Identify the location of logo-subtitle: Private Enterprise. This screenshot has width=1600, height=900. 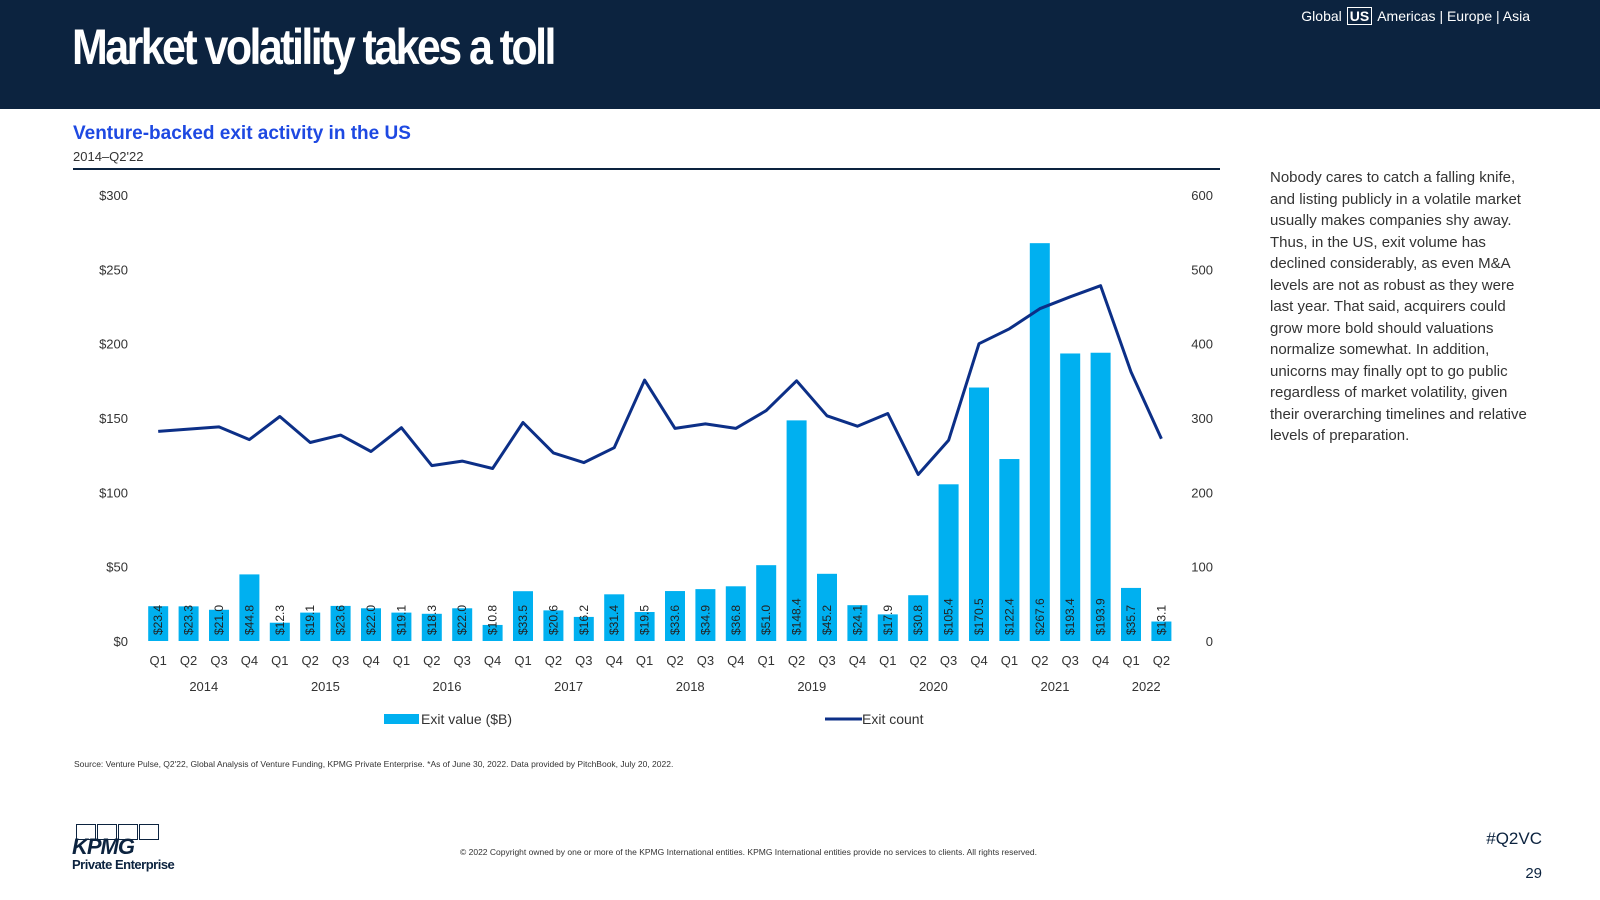
(123, 864).